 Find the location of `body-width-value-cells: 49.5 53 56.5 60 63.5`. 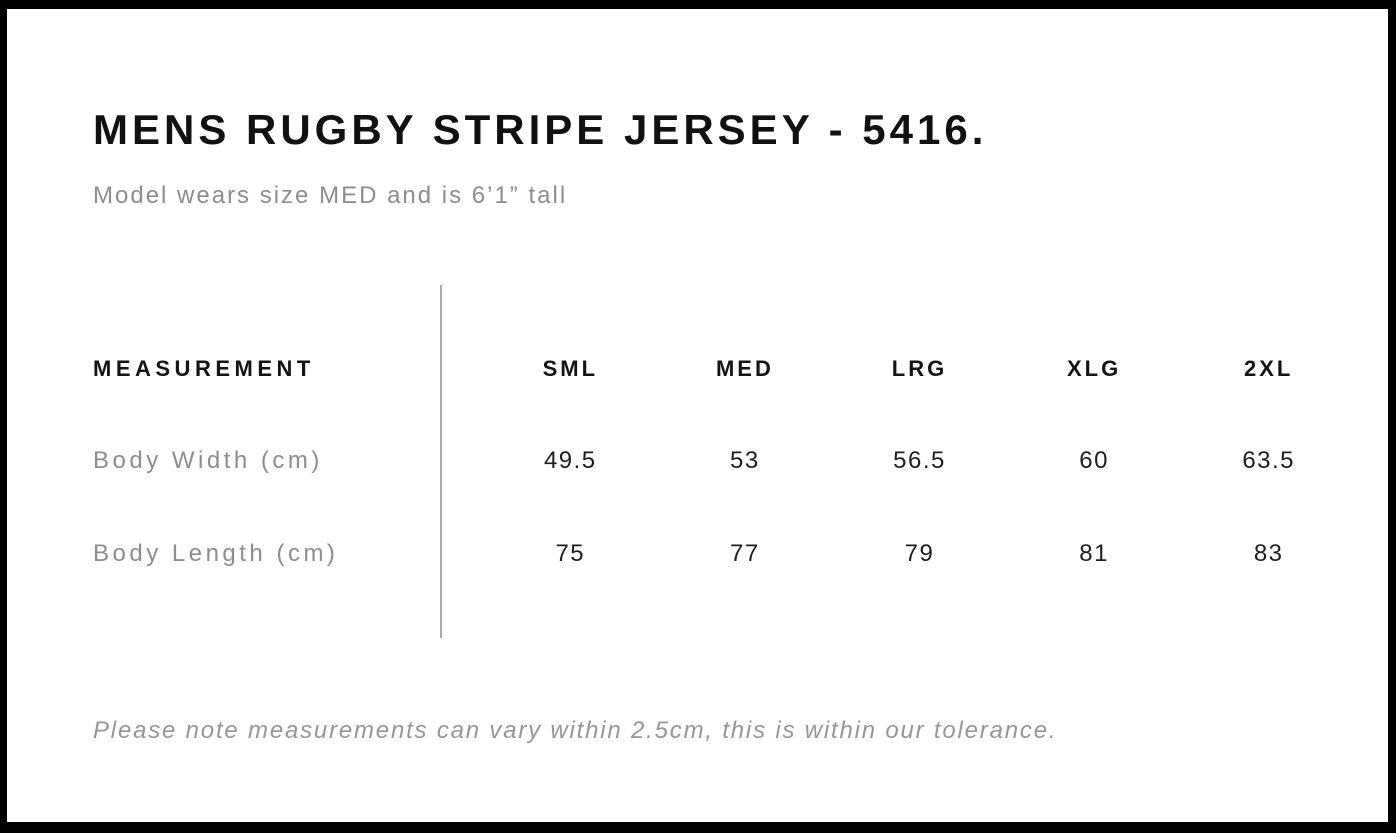

body-width-value-cells: 49.5 53 56.5 60 63.5 is located at coordinates (919, 461).